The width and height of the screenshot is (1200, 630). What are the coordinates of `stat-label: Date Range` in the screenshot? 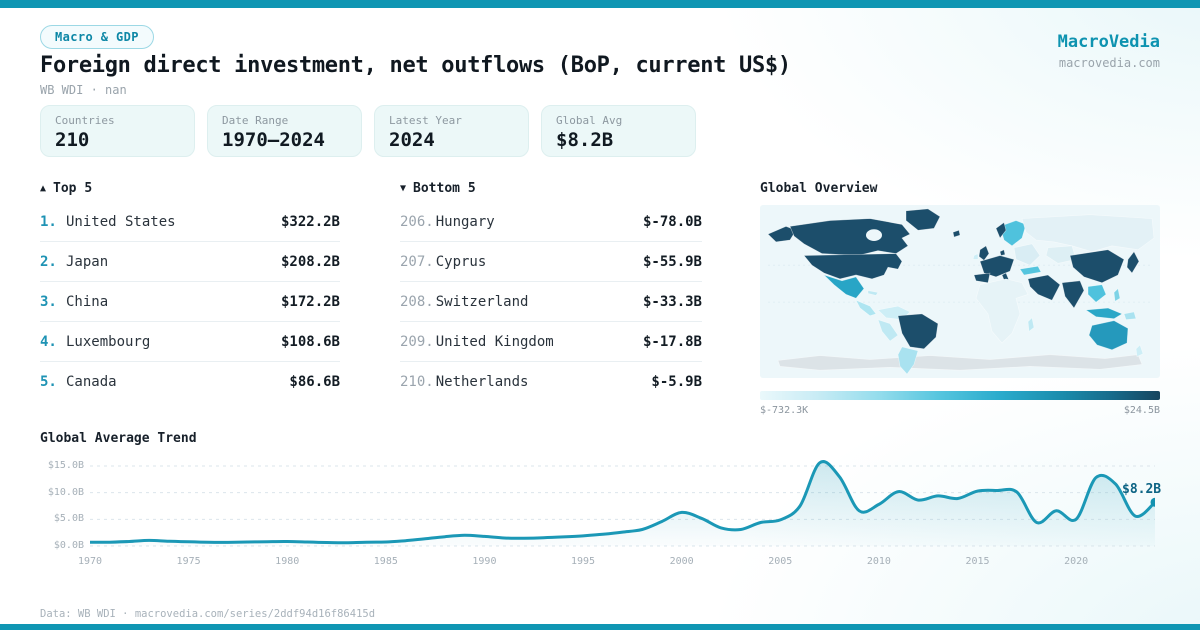 It's located at (255, 120).